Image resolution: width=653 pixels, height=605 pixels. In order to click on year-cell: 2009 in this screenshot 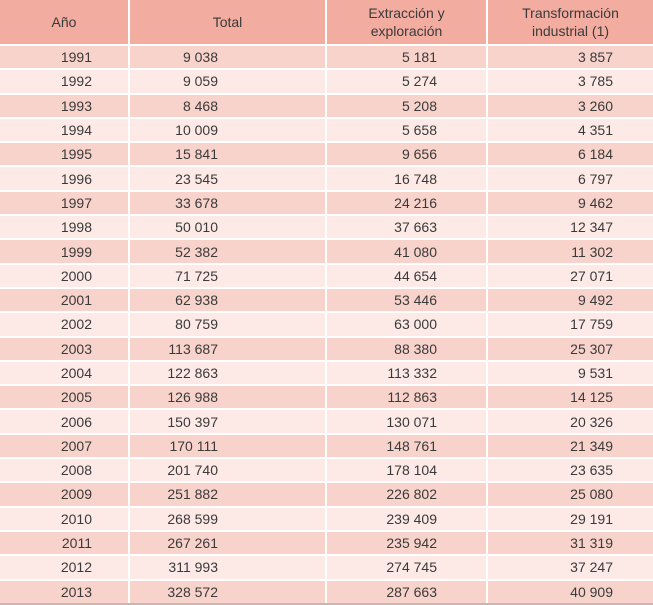, I will do `click(65, 494)`.